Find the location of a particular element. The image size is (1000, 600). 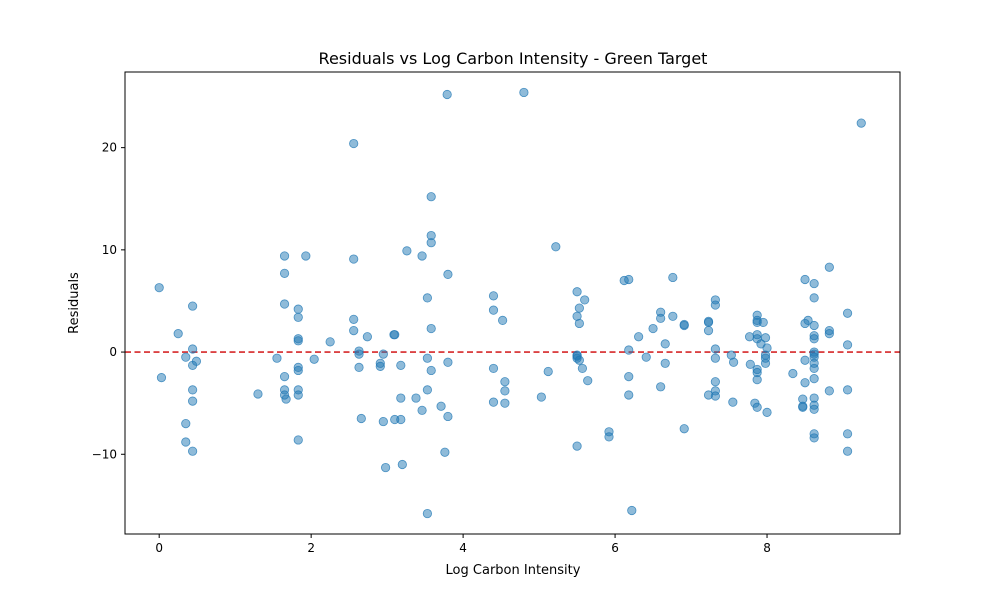

y-axis-ticks: −10 0 10 20 is located at coordinates (108, 301).